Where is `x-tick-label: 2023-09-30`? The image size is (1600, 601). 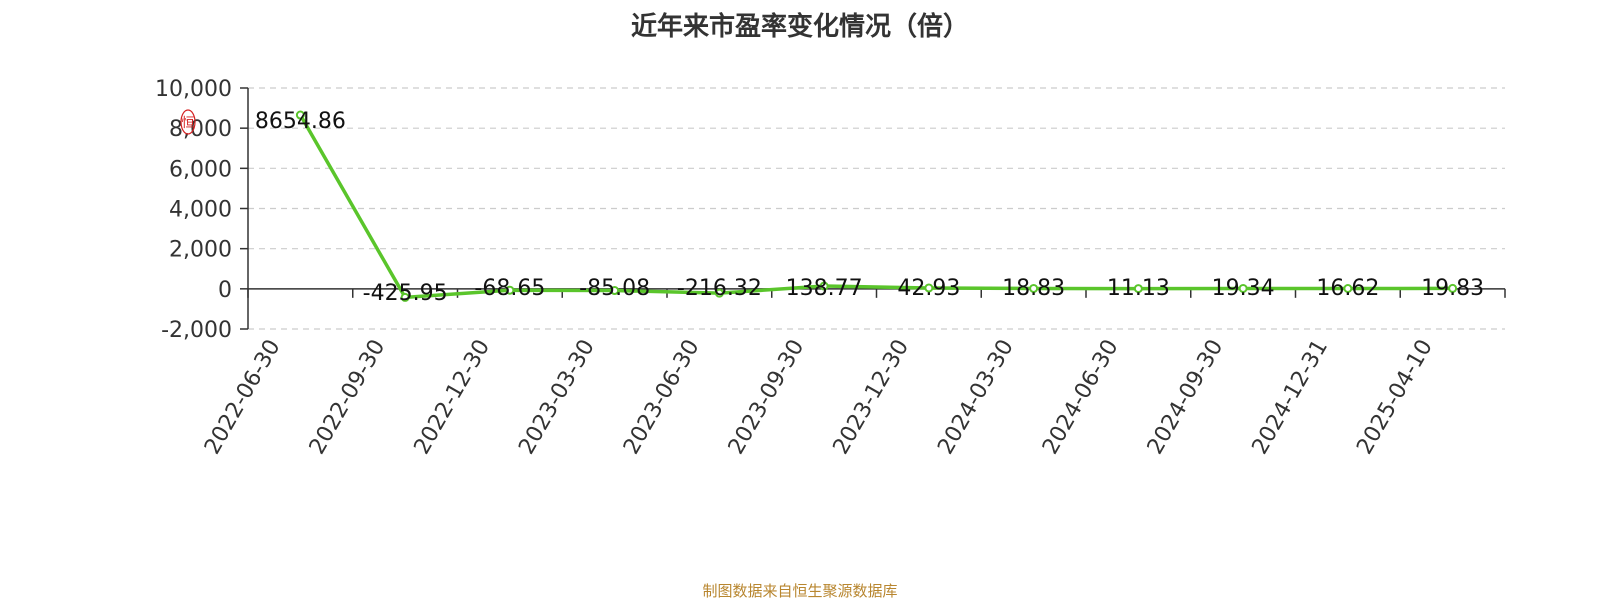
x-tick-label: 2023-09-30 is located at coordinates (767, 397).